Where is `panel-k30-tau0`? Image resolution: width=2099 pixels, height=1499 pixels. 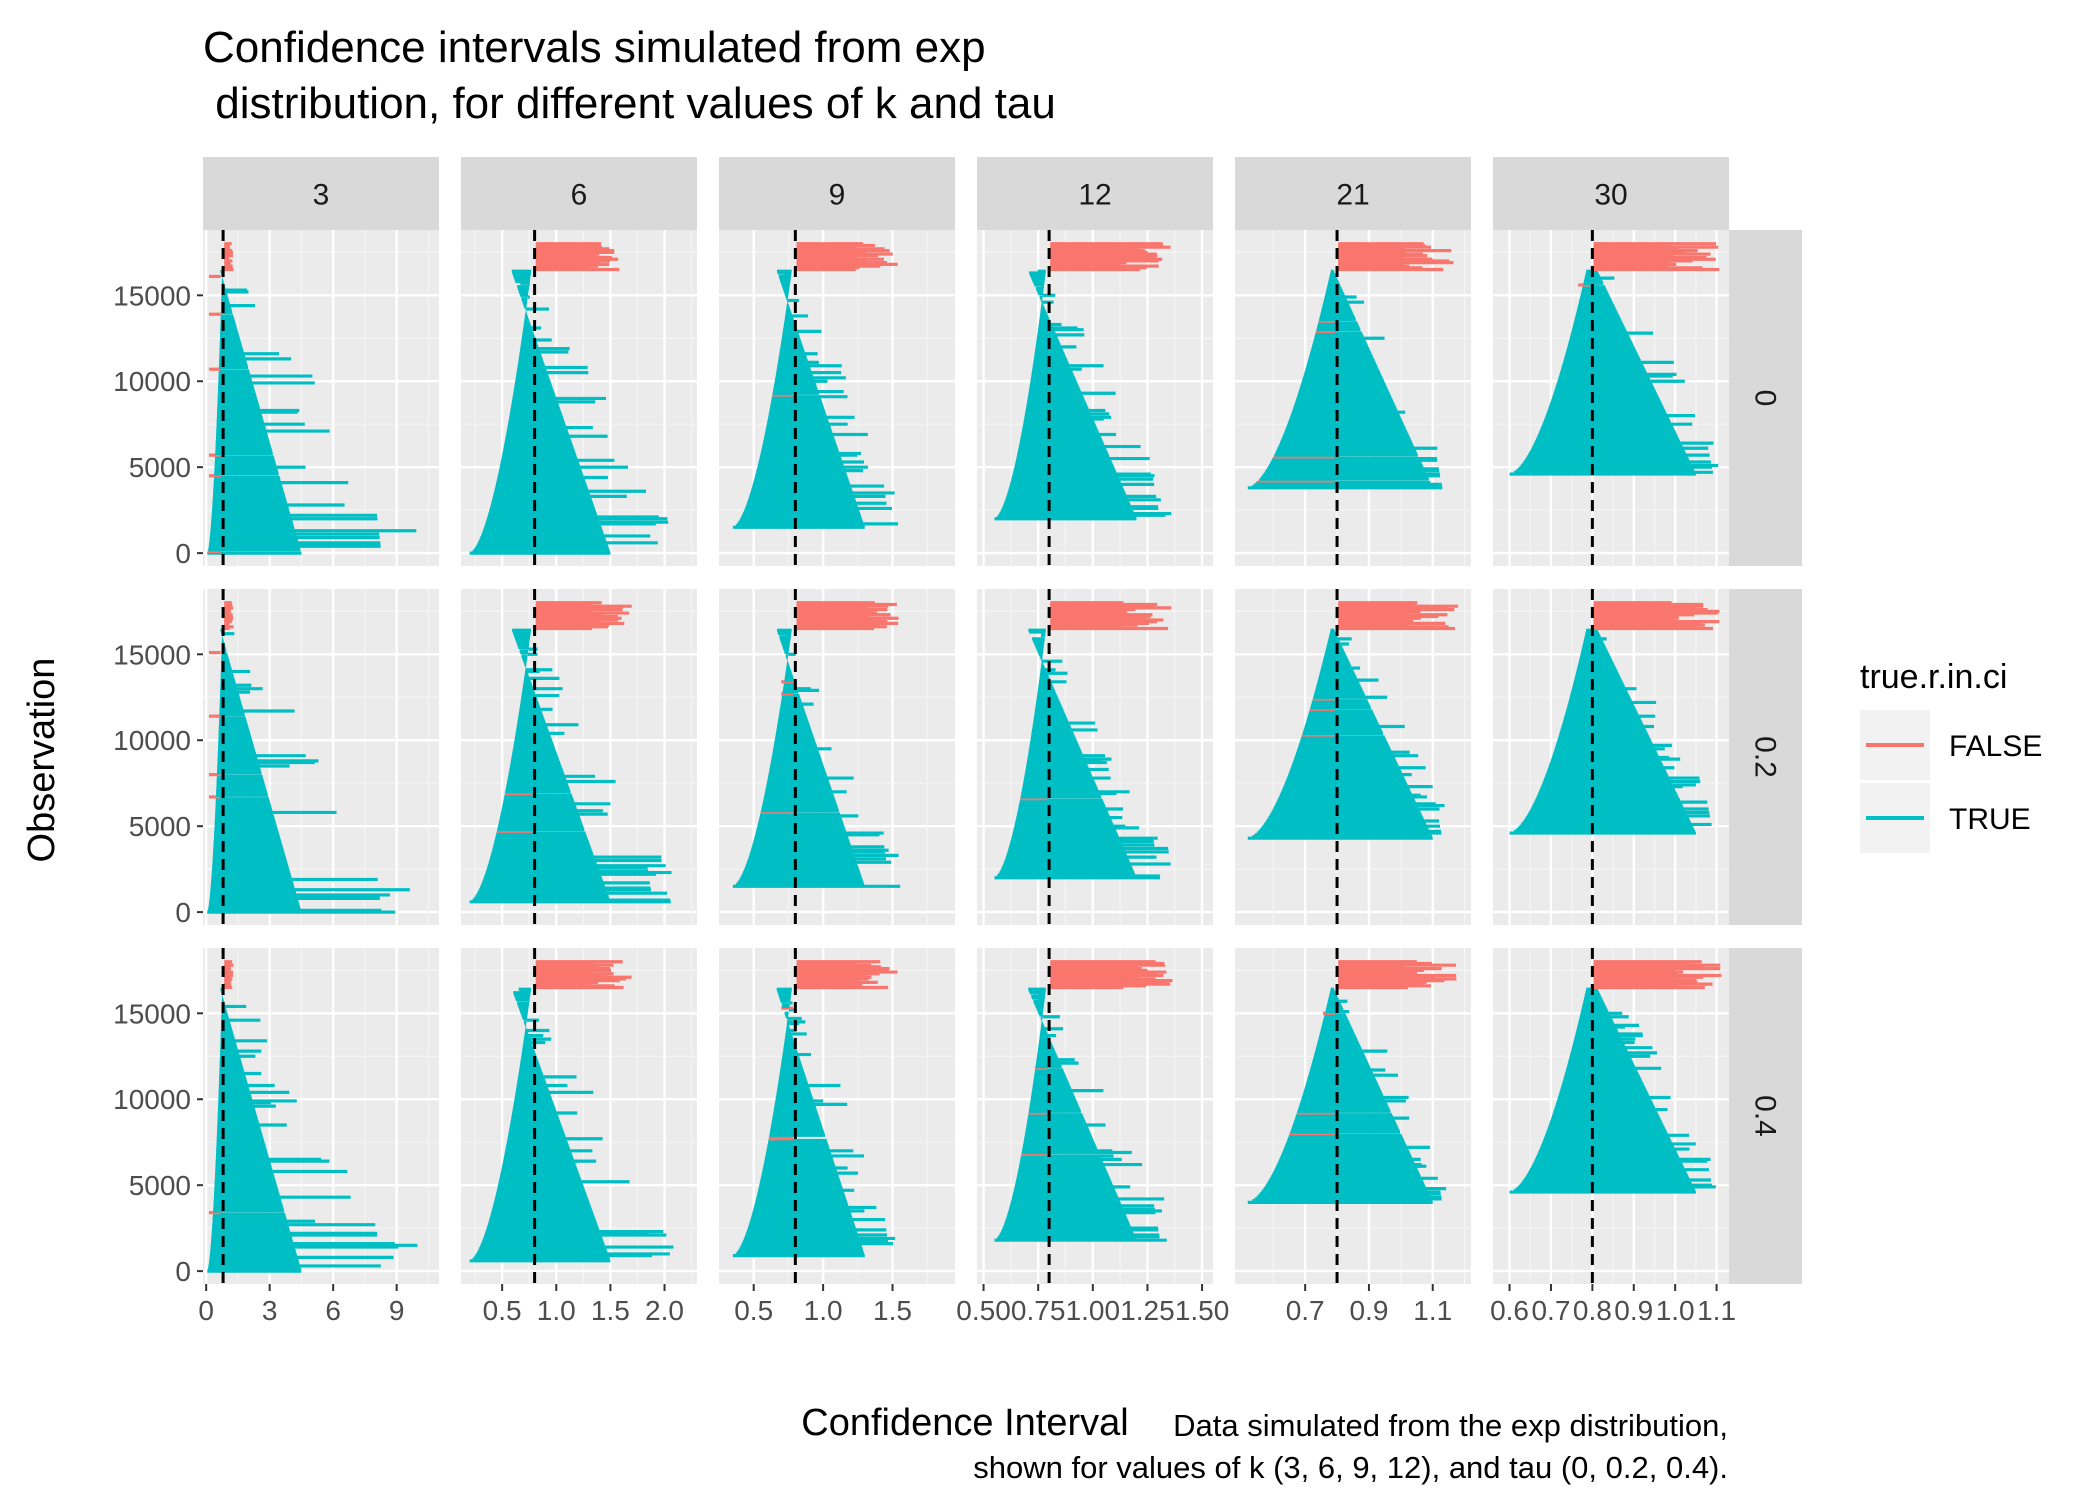 panel-k30-tau0 is located at coordinates (1611, 398).